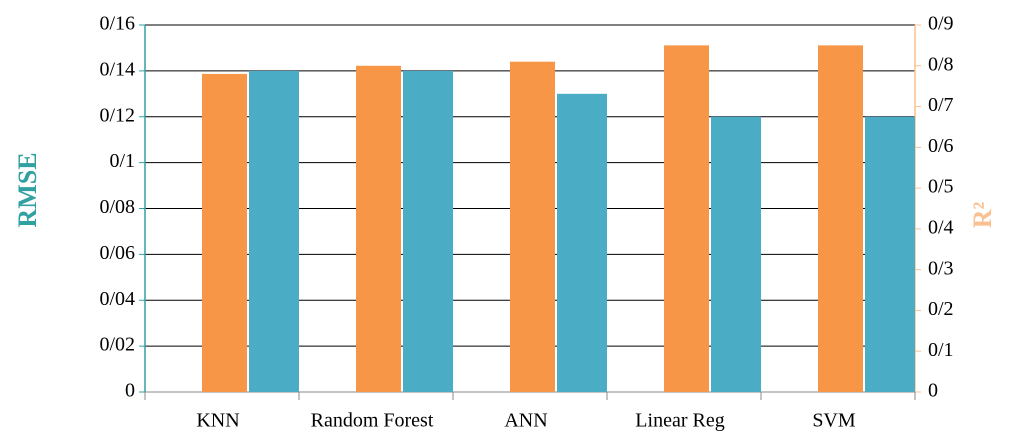 This screenshot has width=1013, height=432. What do you see at coordinates (117, 253) in the screenshot?
I see `y-tick-label: 0/06` at bounding box center [117, 253].